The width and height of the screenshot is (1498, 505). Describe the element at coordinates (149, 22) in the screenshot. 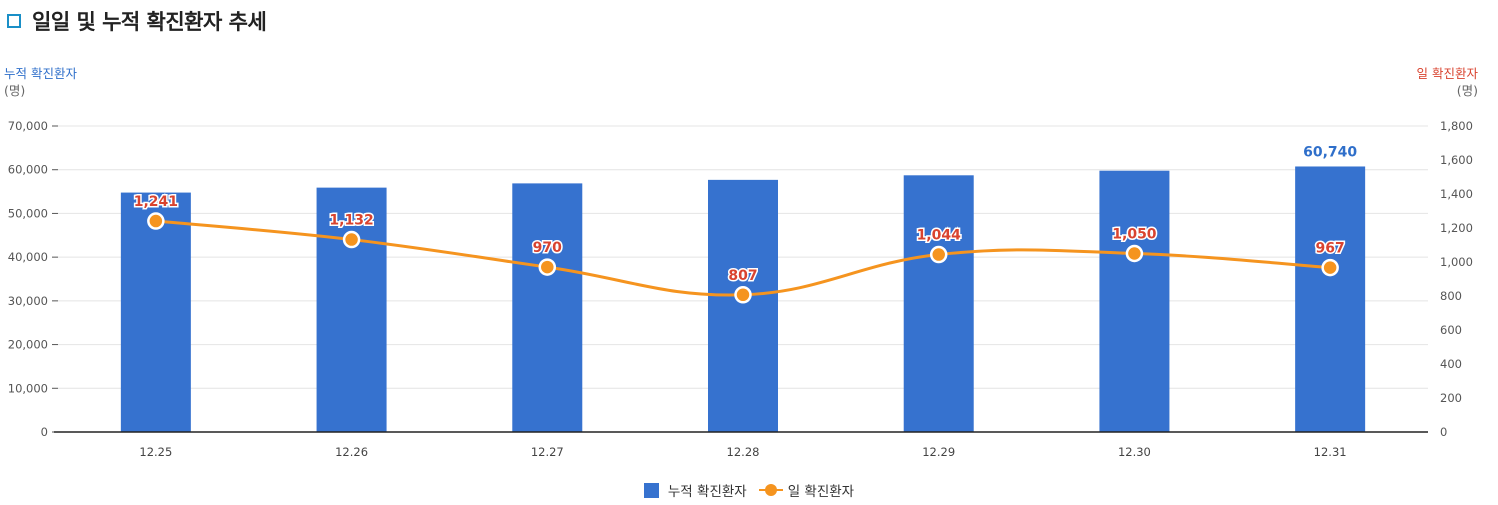

I see `page-title: 일일 및 누적 확진환자 추세` at that location.